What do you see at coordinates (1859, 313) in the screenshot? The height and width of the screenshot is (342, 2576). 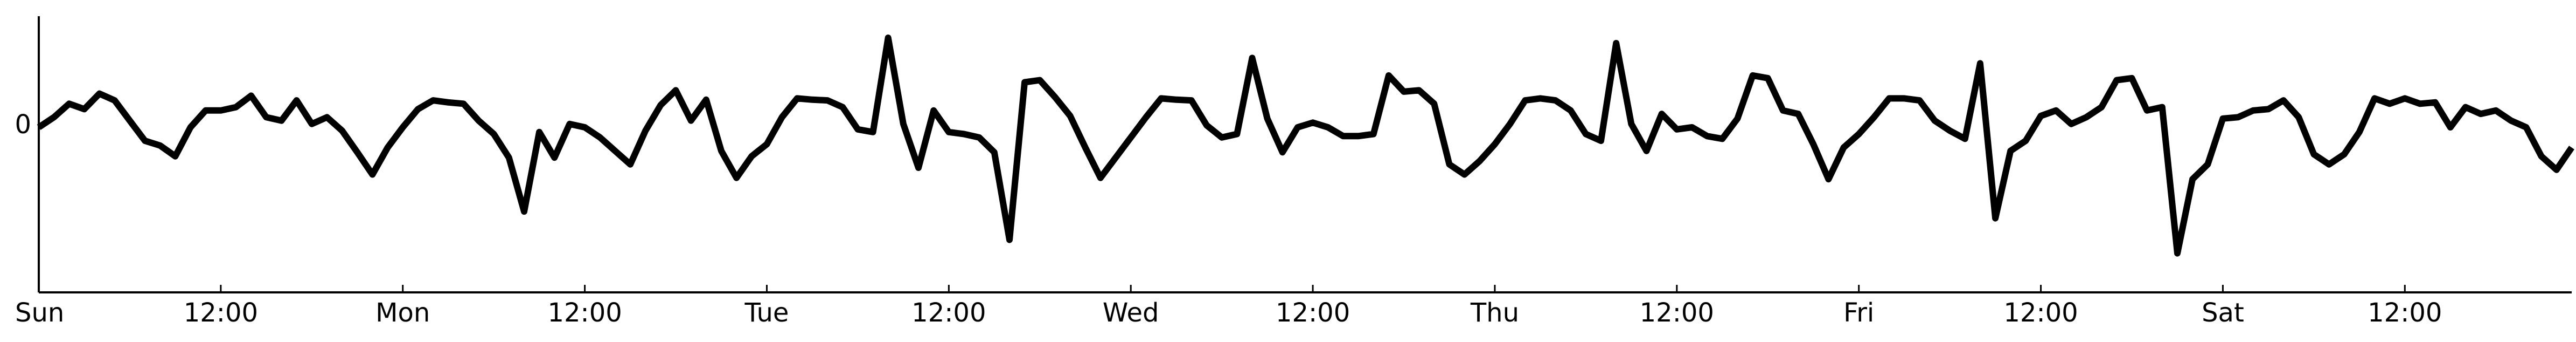 I see `x-tick-label: Fri` at bounding box center [1859, 313].